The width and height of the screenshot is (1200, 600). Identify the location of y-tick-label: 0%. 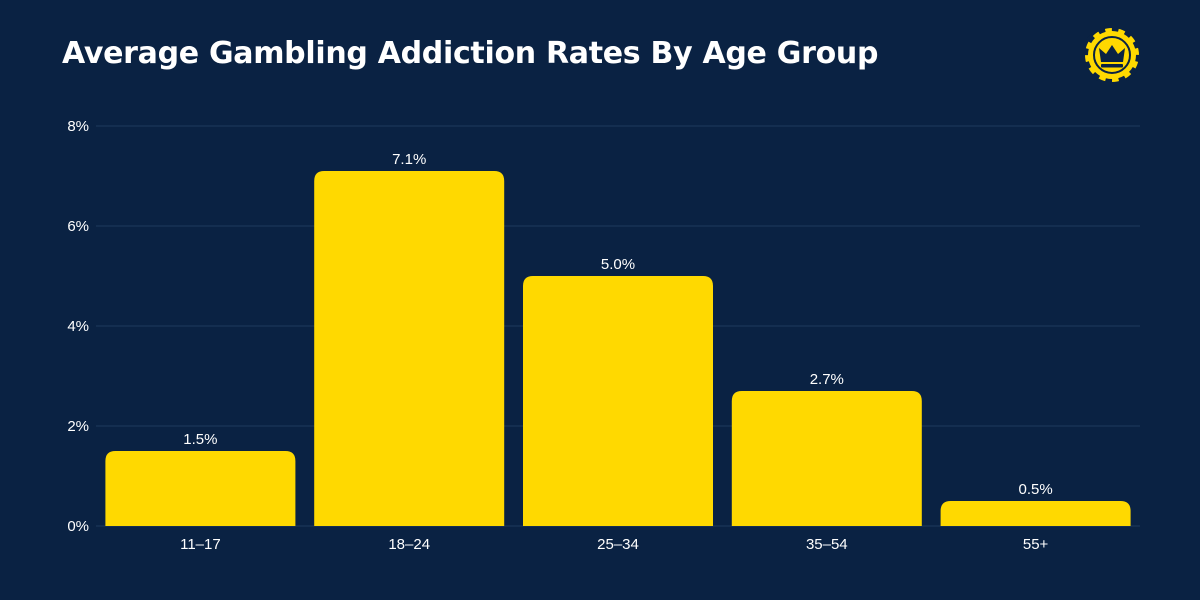
(78, 526).